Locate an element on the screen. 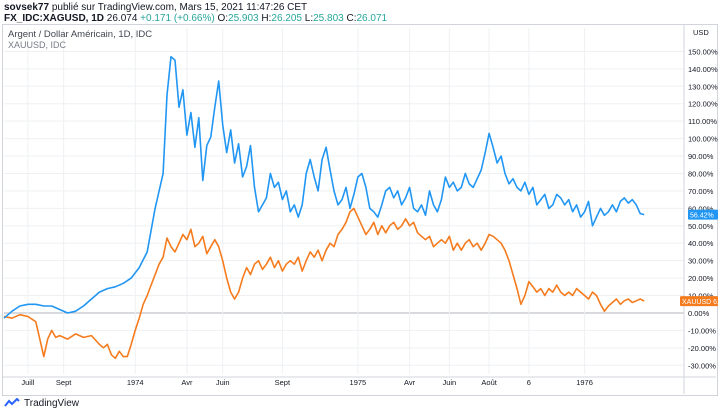 Image resolution: width=720 pixels, height=412 pixels. low-value: 25.803 is located at coordinates (328, 18).